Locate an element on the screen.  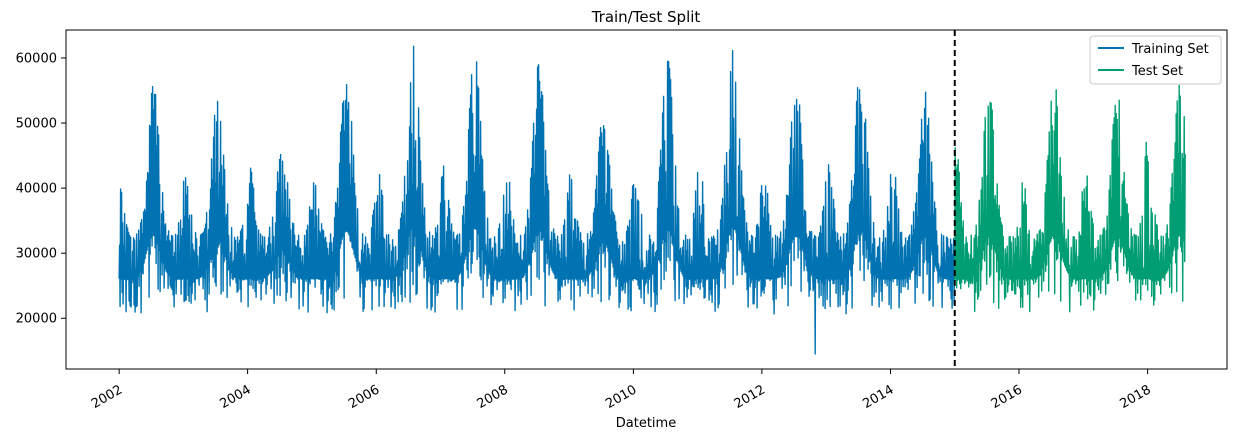
legend-label-training-set: Training Set is located at coordinates (1170, 49).